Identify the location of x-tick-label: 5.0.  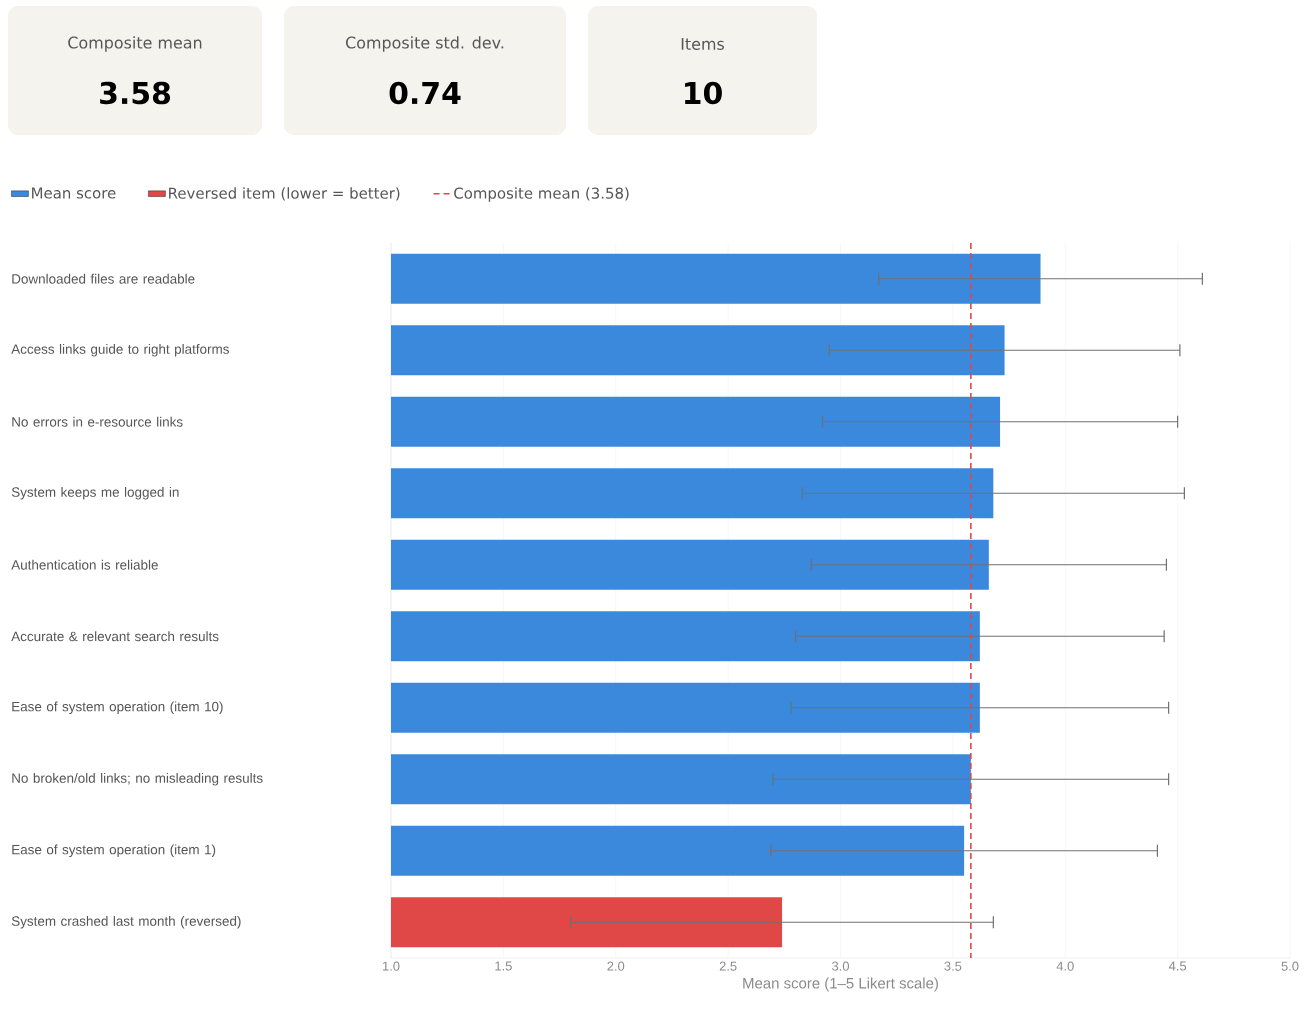
(1290, 966).